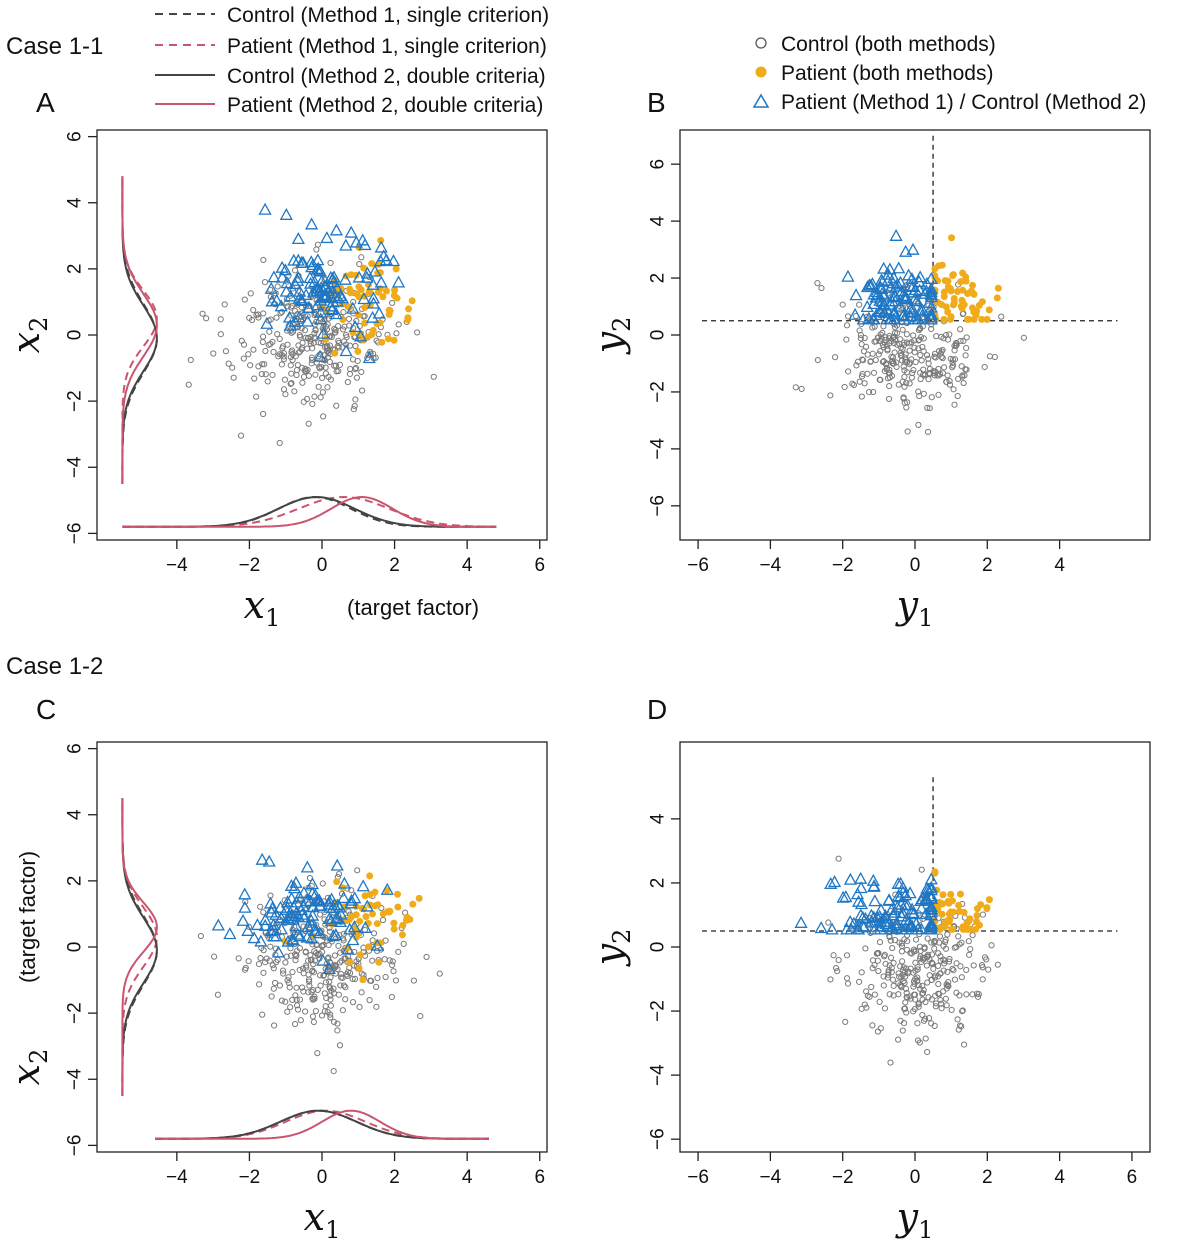 The image size is (1200, 1242). I want to click on panel-b-xtick-label: −4, so click(771, 565).